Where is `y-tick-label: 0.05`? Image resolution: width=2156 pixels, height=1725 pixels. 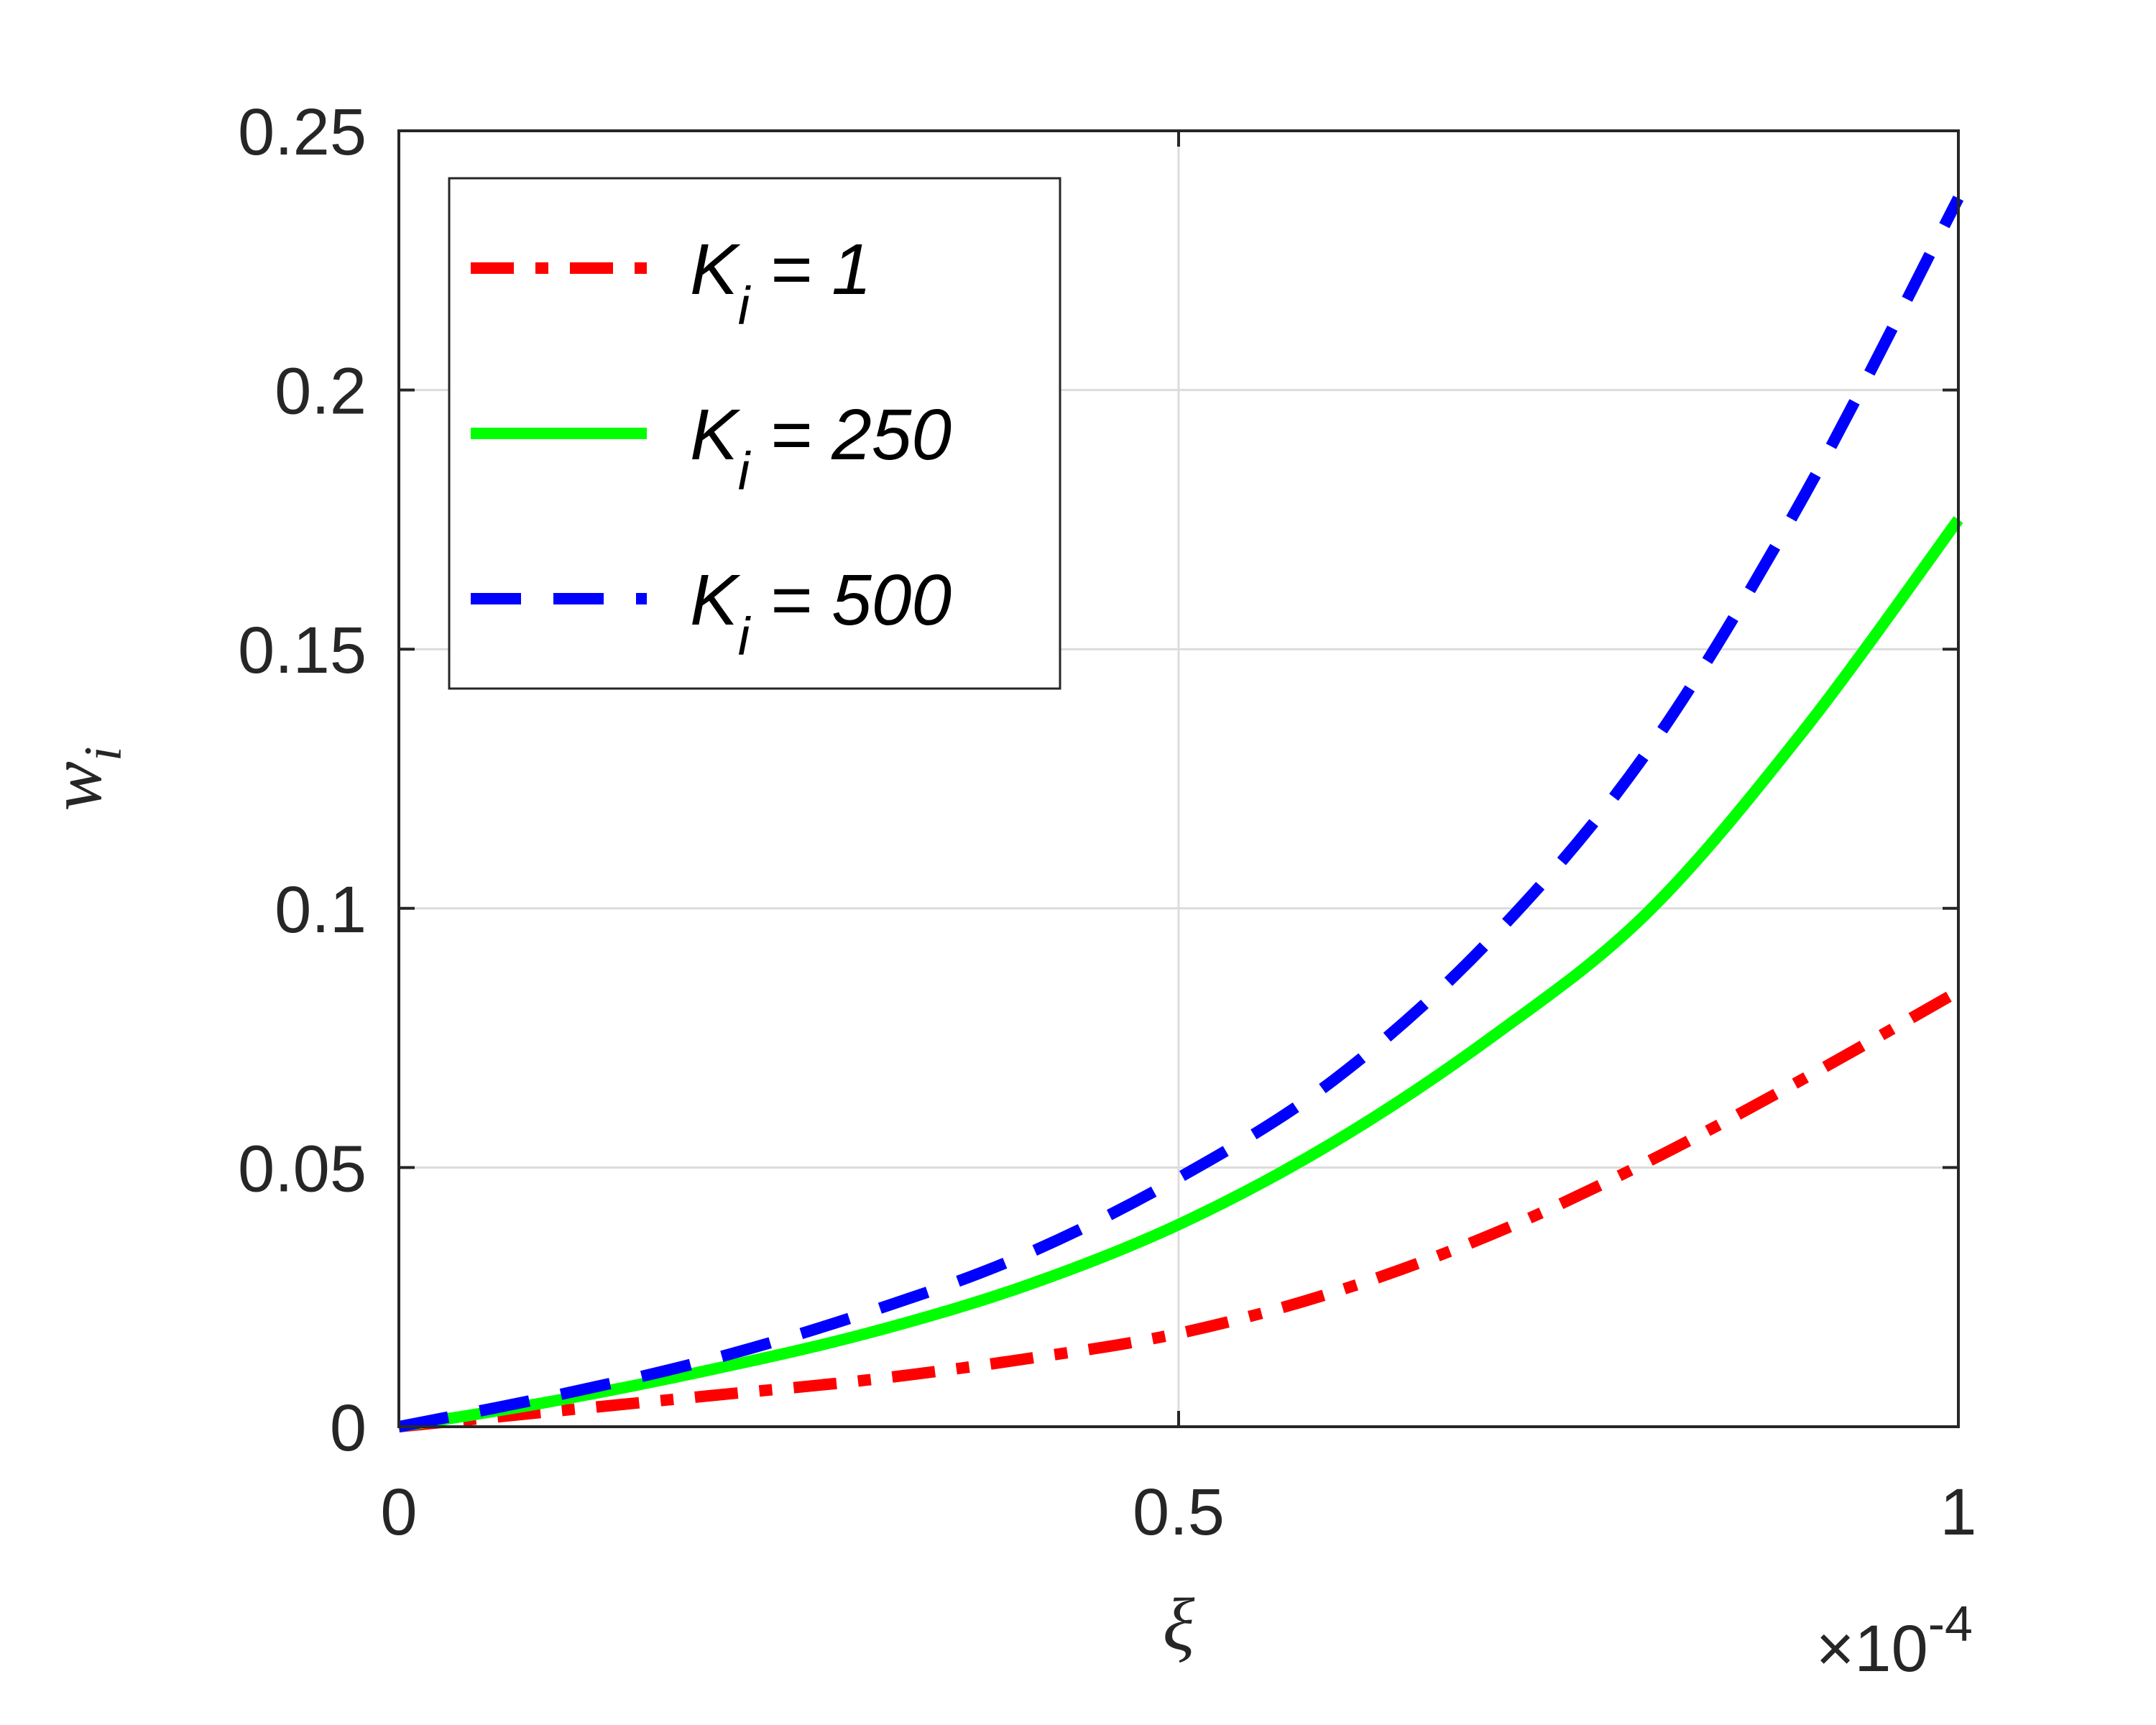 y-tick-label: 0.05 is located at coordinates (302, 1168).